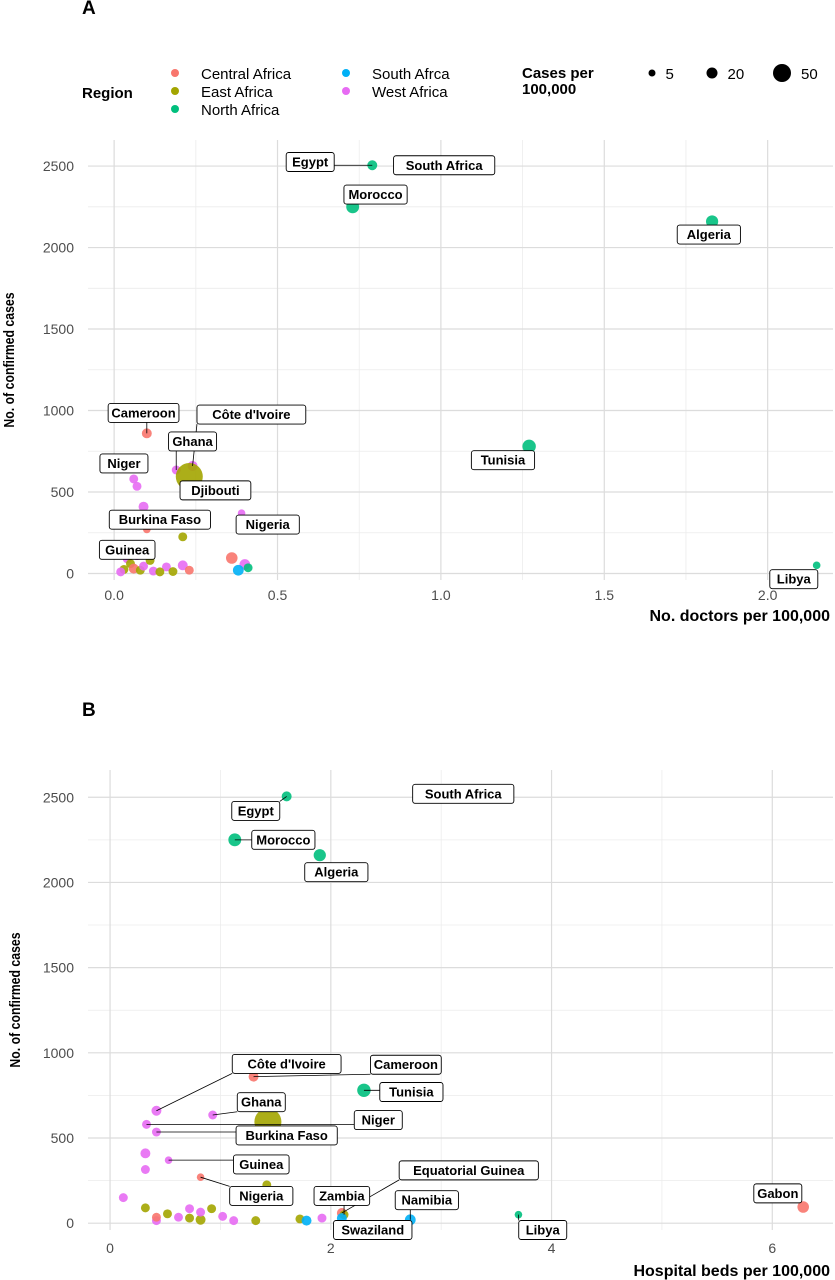  I want to click on point-burkina-faso, so click(143, 506).